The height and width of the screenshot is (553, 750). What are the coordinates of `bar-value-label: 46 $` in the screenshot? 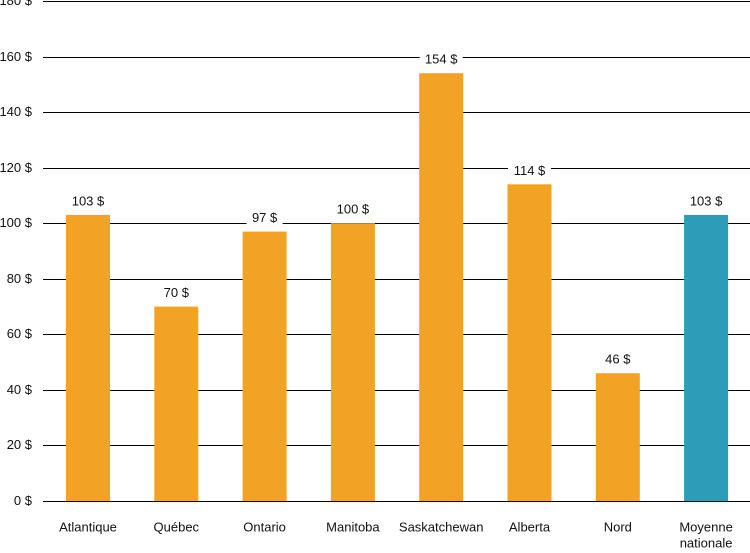 It's located at (618, 359).